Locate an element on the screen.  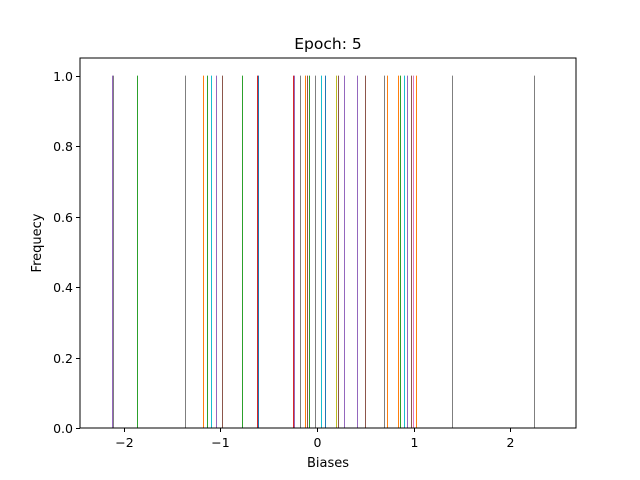
x-tick-label: −1 is located at coordinates (220, 442).